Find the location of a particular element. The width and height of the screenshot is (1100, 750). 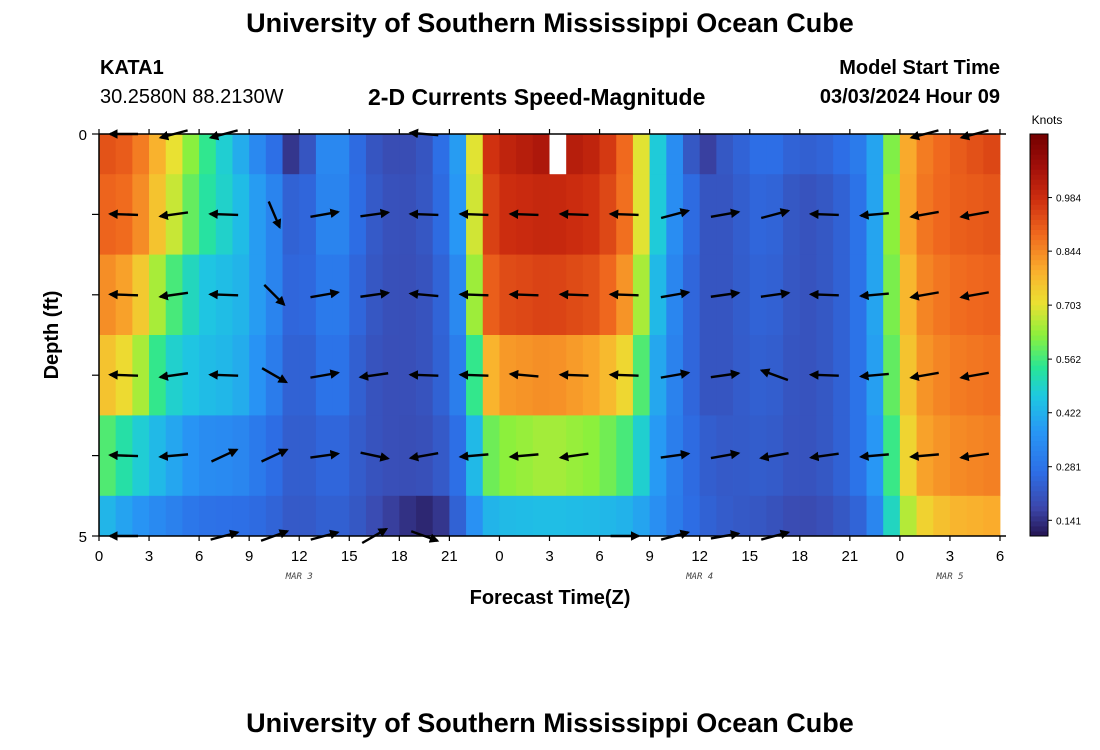

colorbar-frame is located at coordinates (1039, 335).